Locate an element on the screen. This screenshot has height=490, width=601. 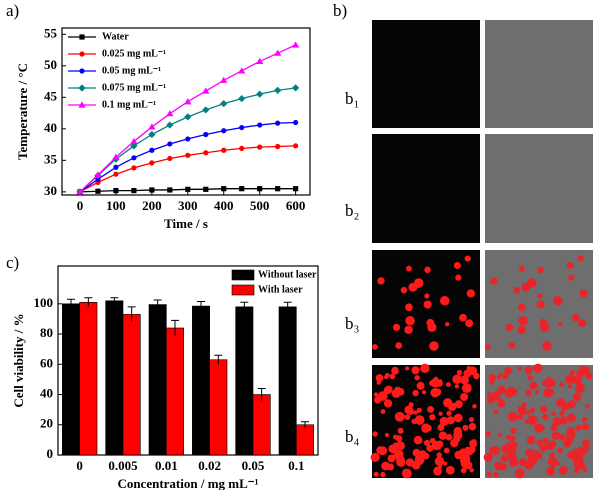
legend-label: 0.05 mg mL⁻¹ is located at coordinates (131, 70).